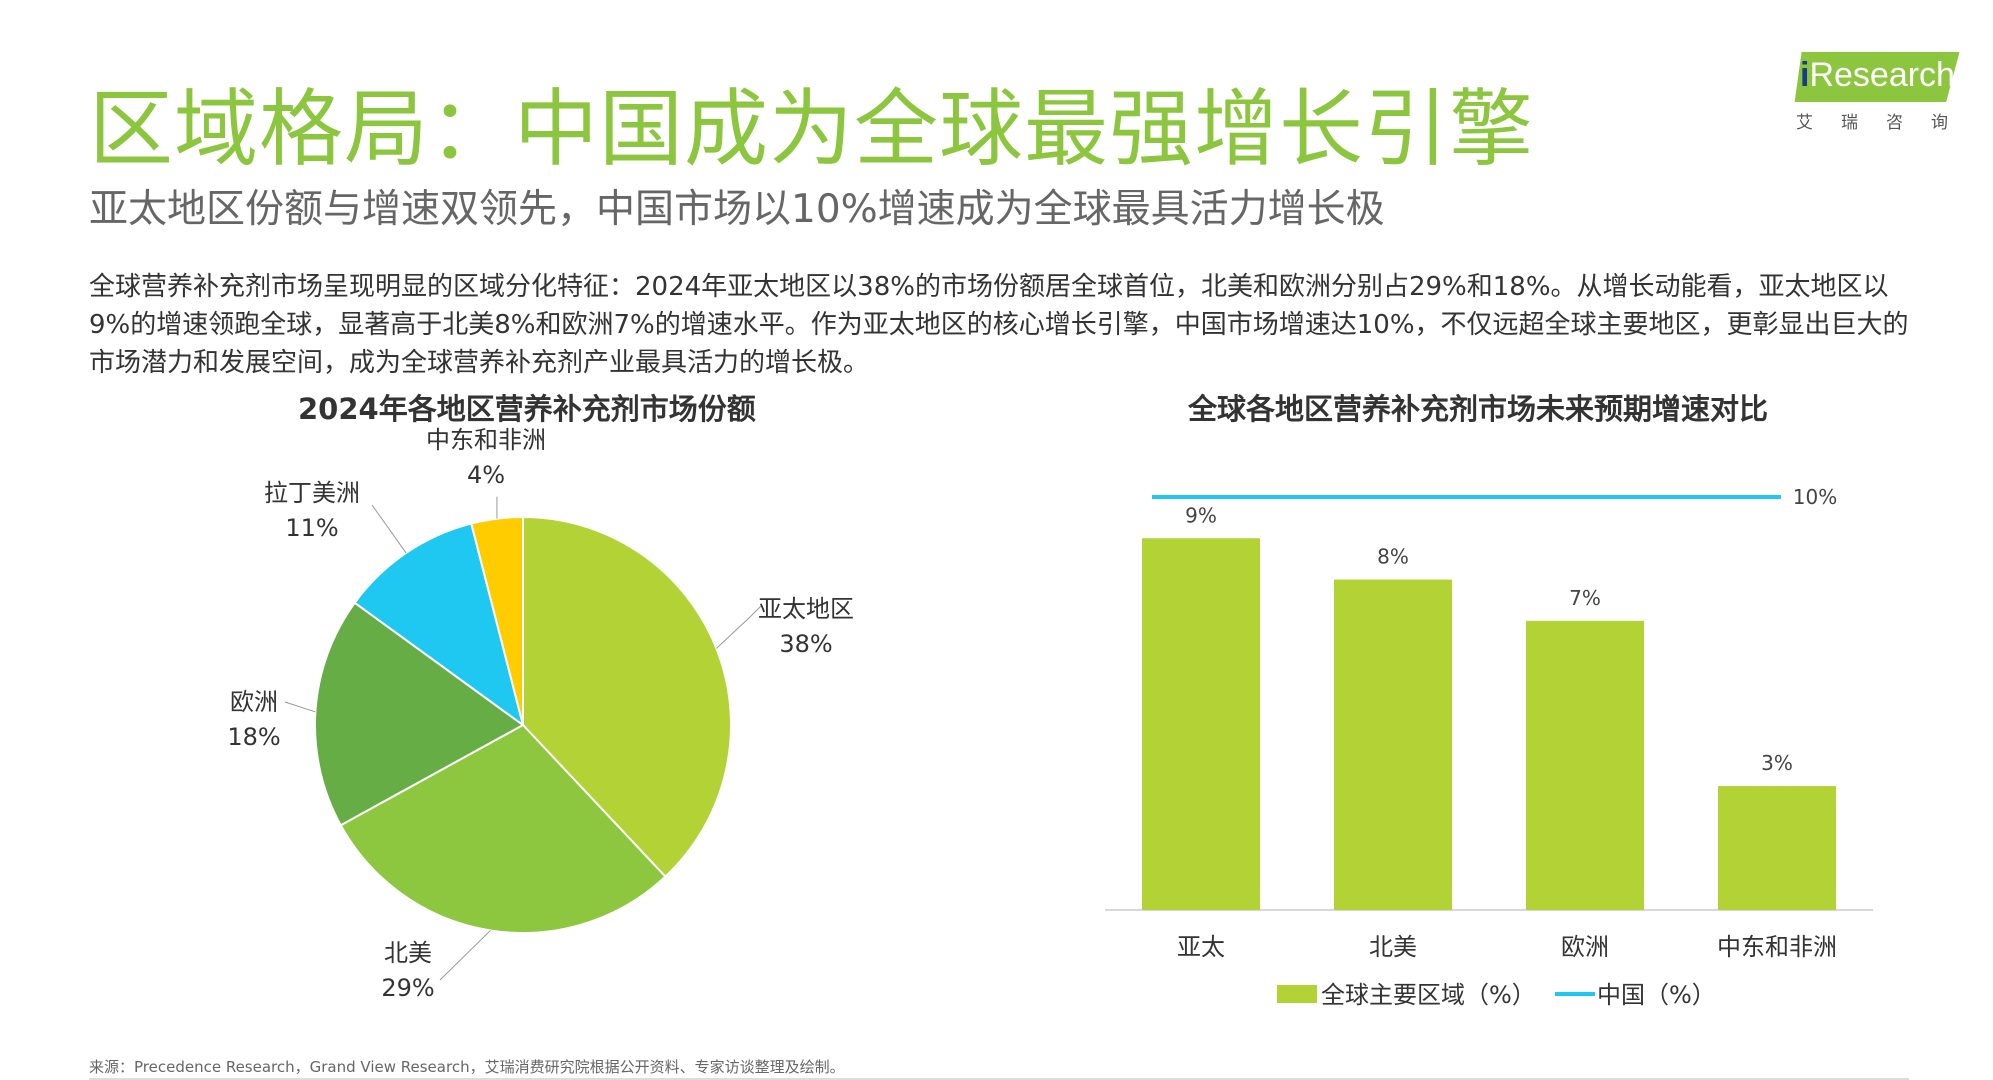 The width and height of the screenshot is (1993, 1080). Describe the element at coordinates (1882, 75) in the screenshot. I see `logo-brand: Research` at that location.